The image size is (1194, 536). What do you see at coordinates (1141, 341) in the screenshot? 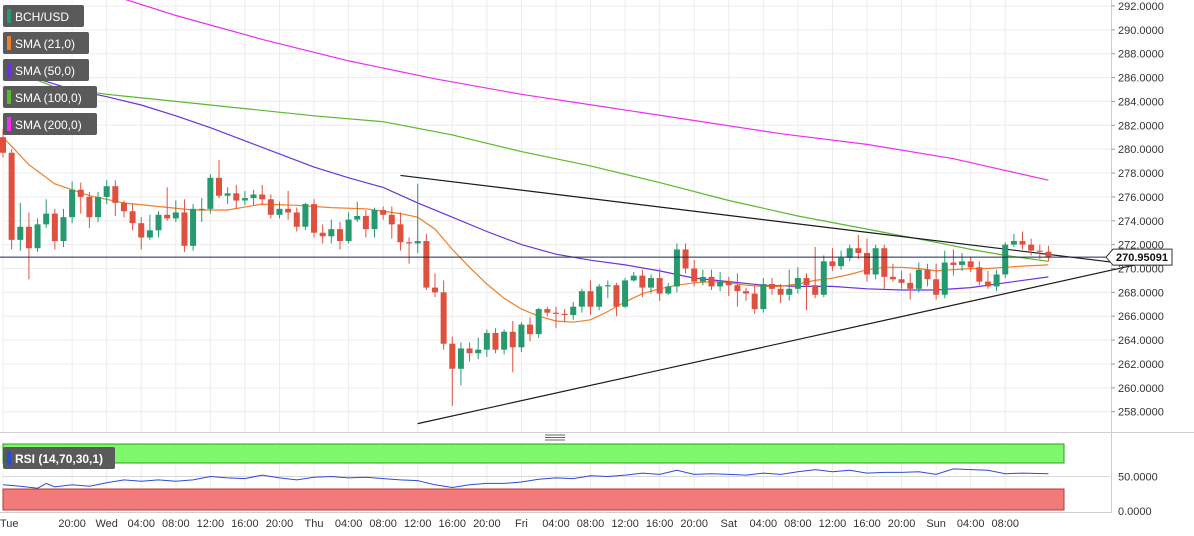
I see `price-tick-label: 264.0000` at bounding box center [1141, 341].